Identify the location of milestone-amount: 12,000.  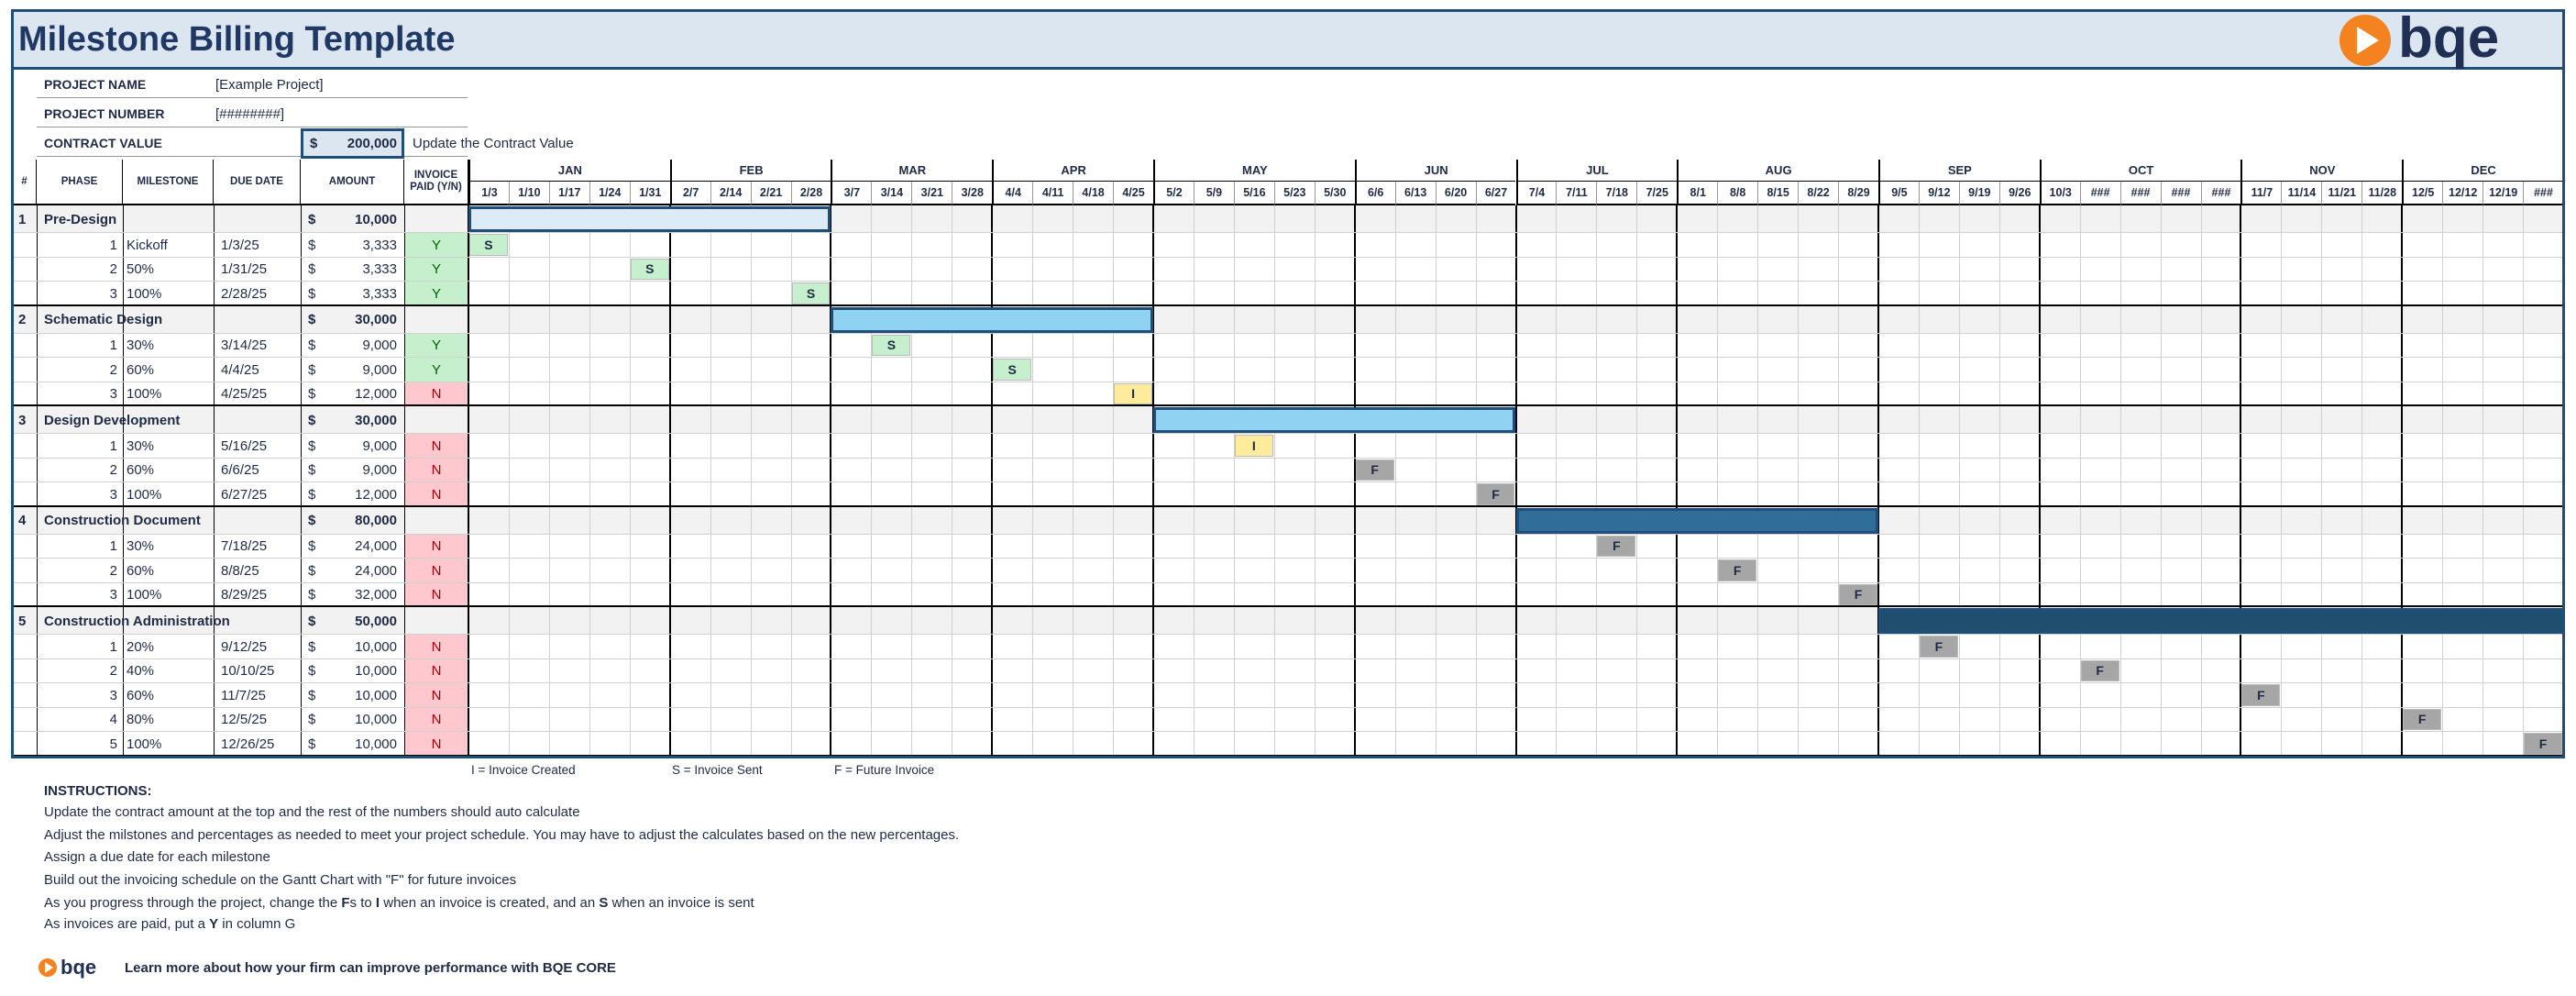
(376, 494).